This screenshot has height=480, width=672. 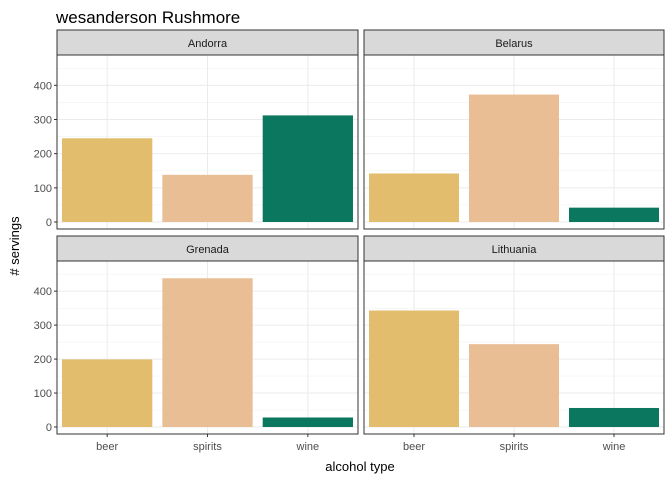 I want to click on facet-strip-label: Grenada, so click(x=208, y=250).